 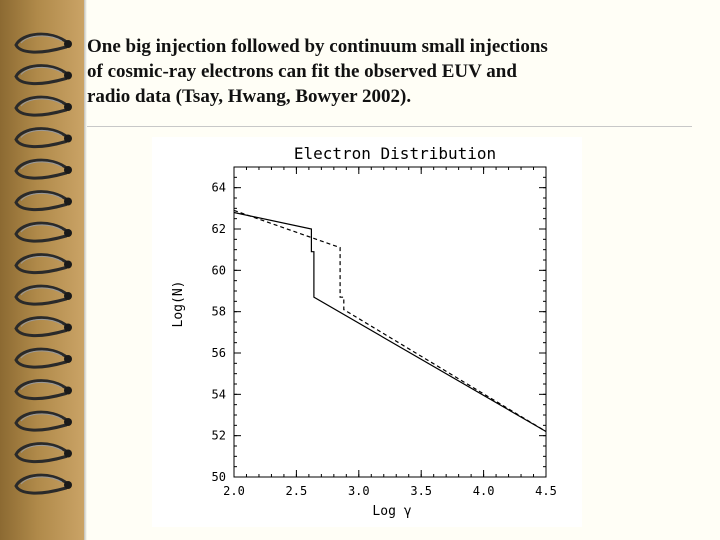 What do you see at coordinates (546, 491) in the screenshot?
I see `x-tick-label: 4.5` at bounding box center [546, 491].